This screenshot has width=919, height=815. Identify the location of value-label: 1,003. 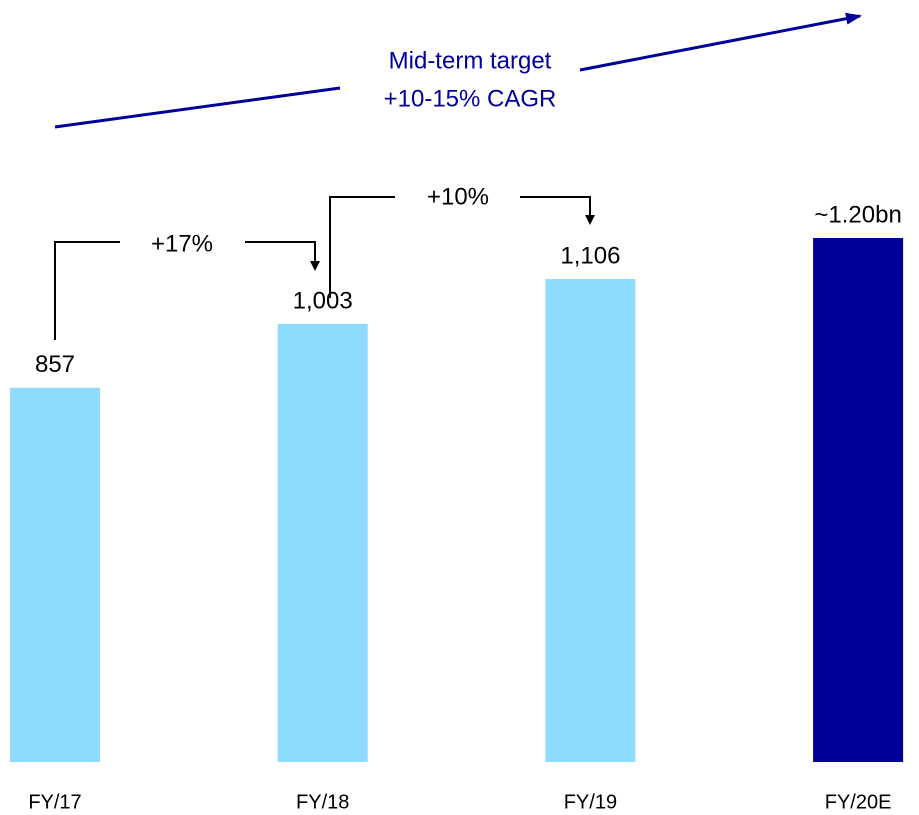
(323, 300).